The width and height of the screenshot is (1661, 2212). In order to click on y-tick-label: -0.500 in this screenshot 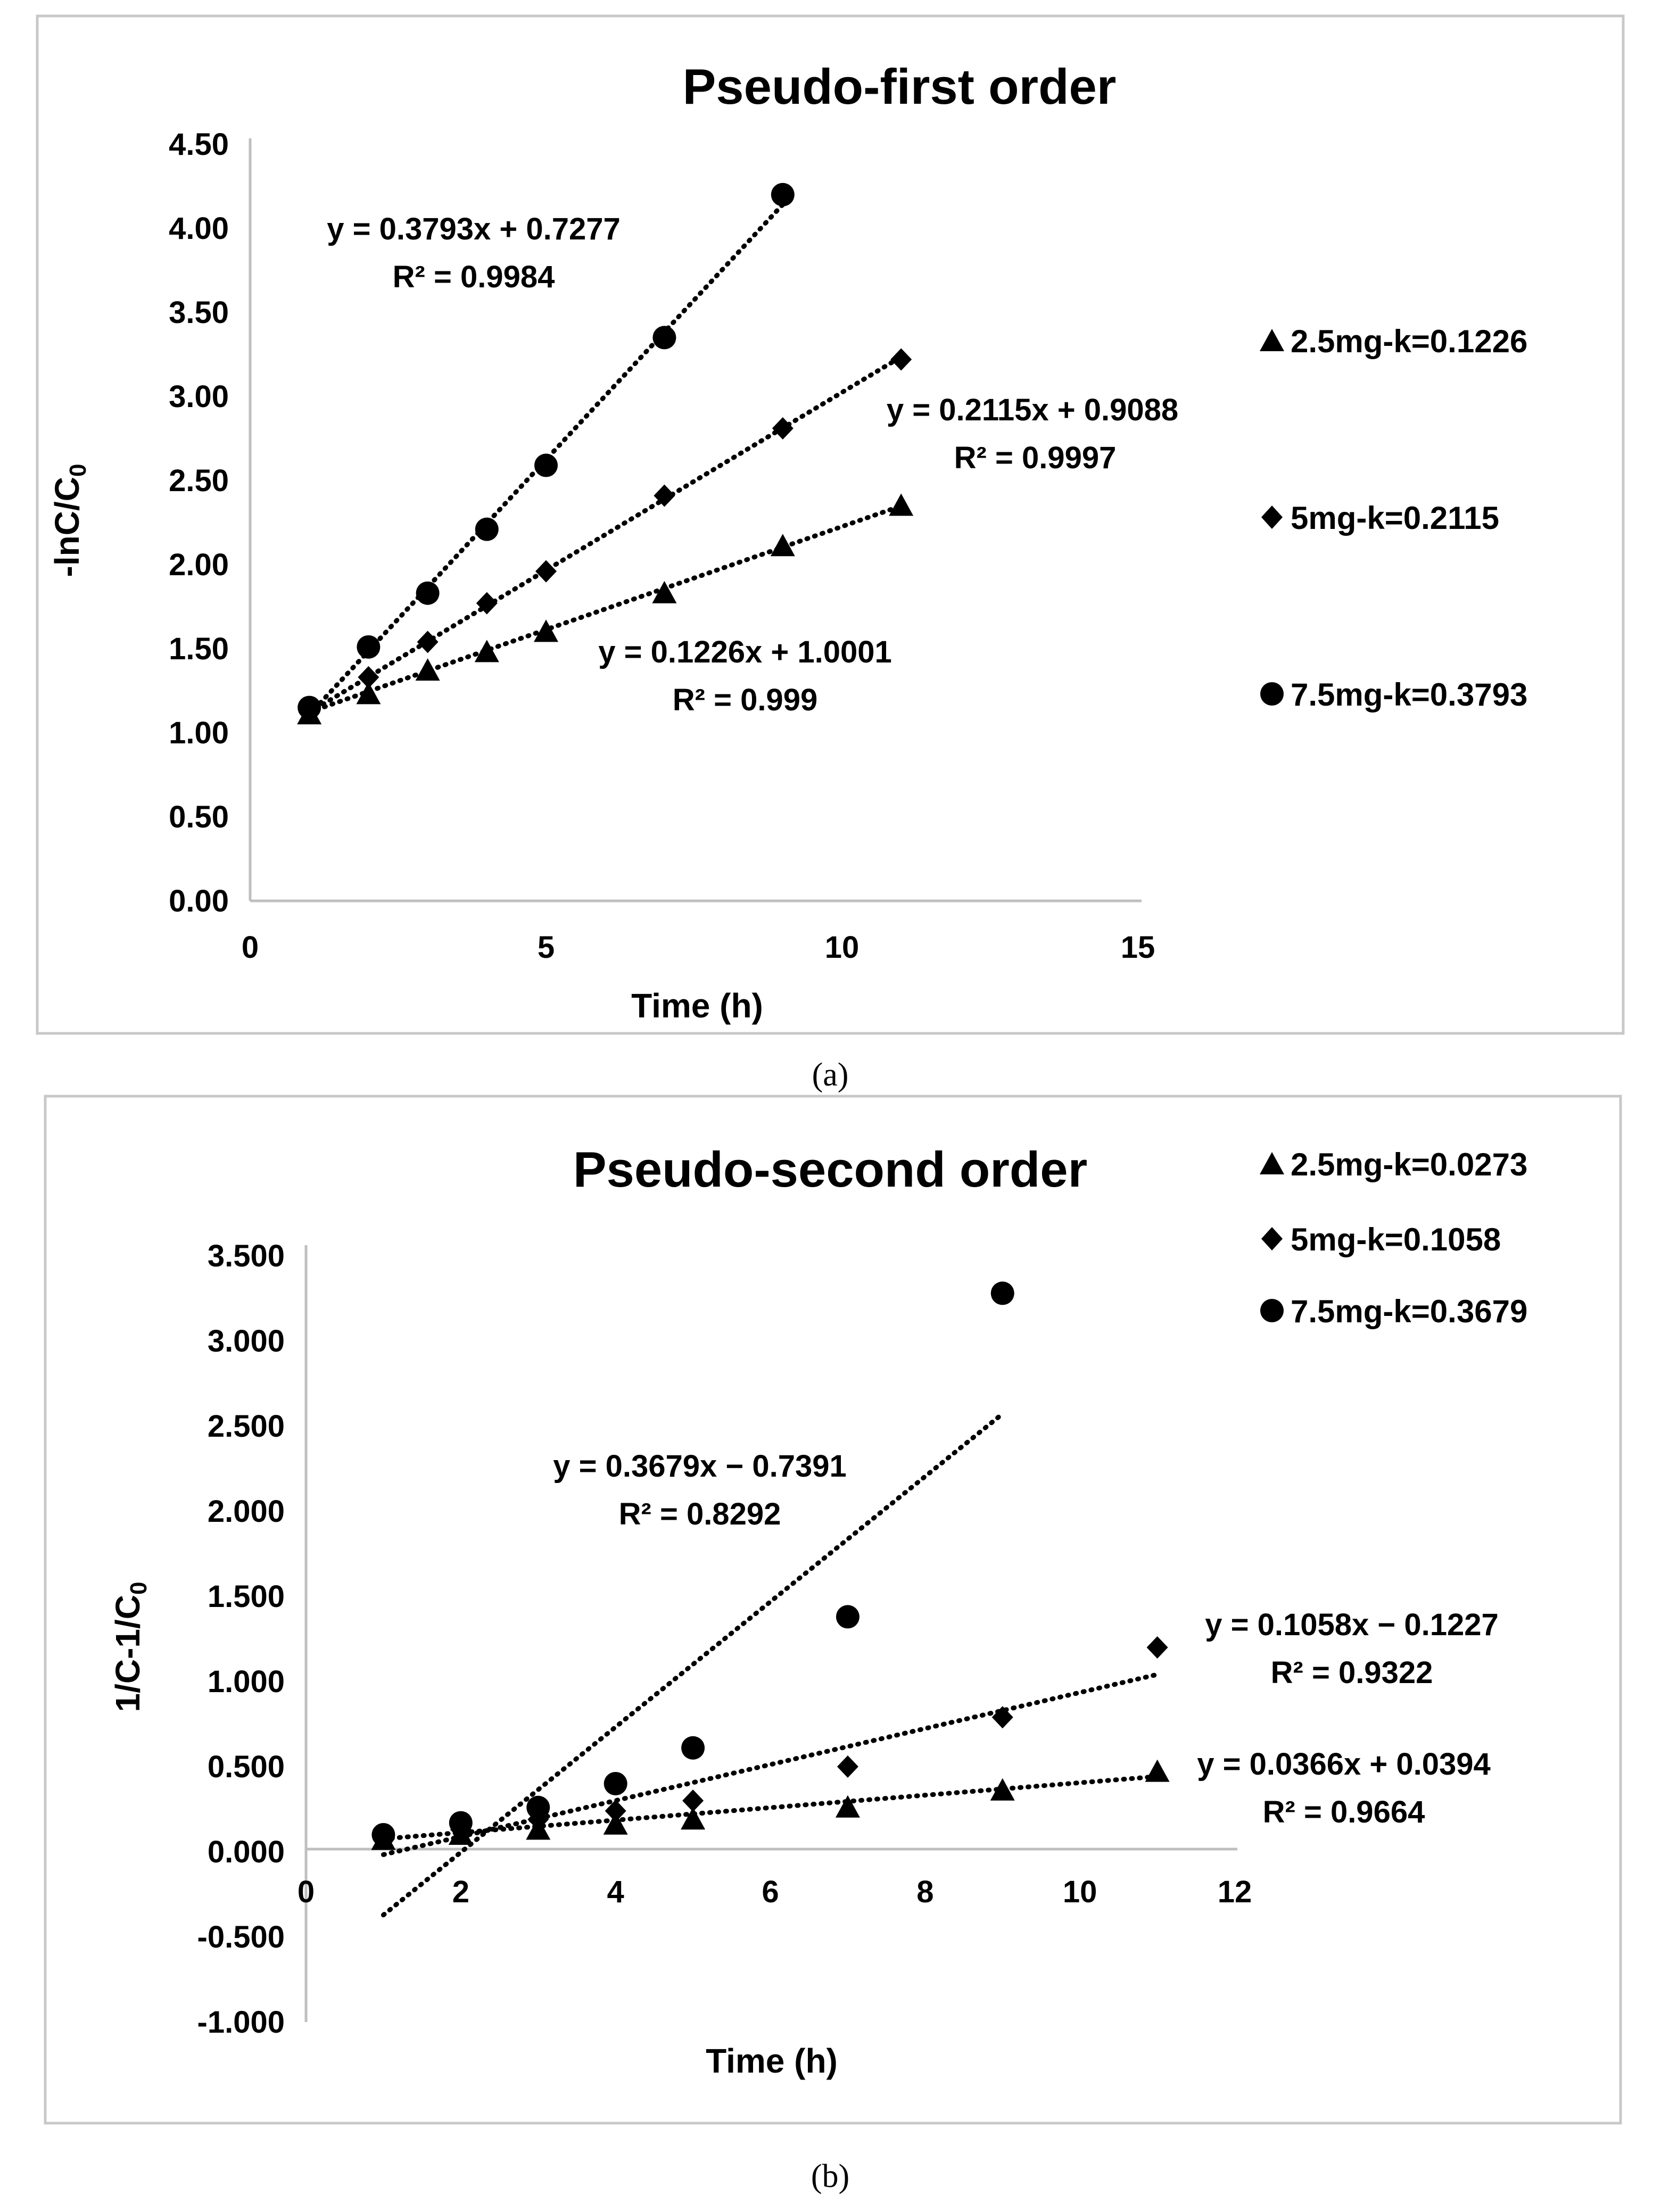, I will do `click(241, 1937)`.